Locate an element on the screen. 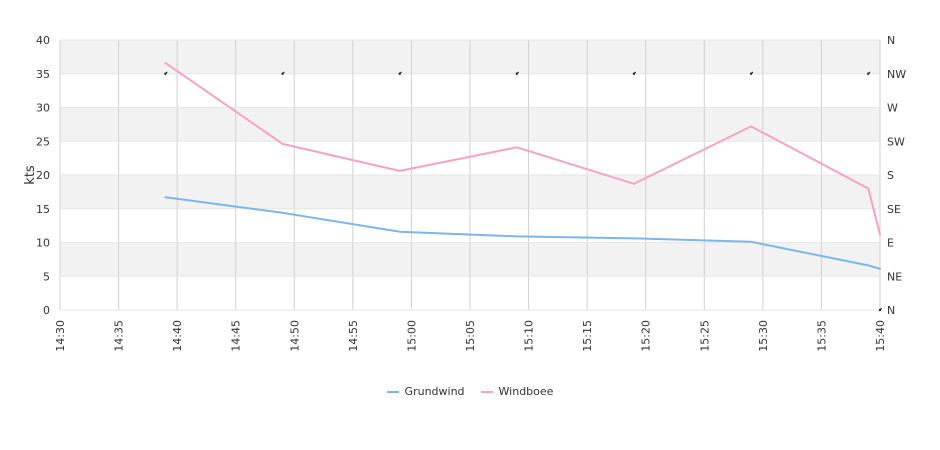 The width and height of the screenshot is (940, 450). x-tick-label: 14:55 is located at coordinates (353, 336).